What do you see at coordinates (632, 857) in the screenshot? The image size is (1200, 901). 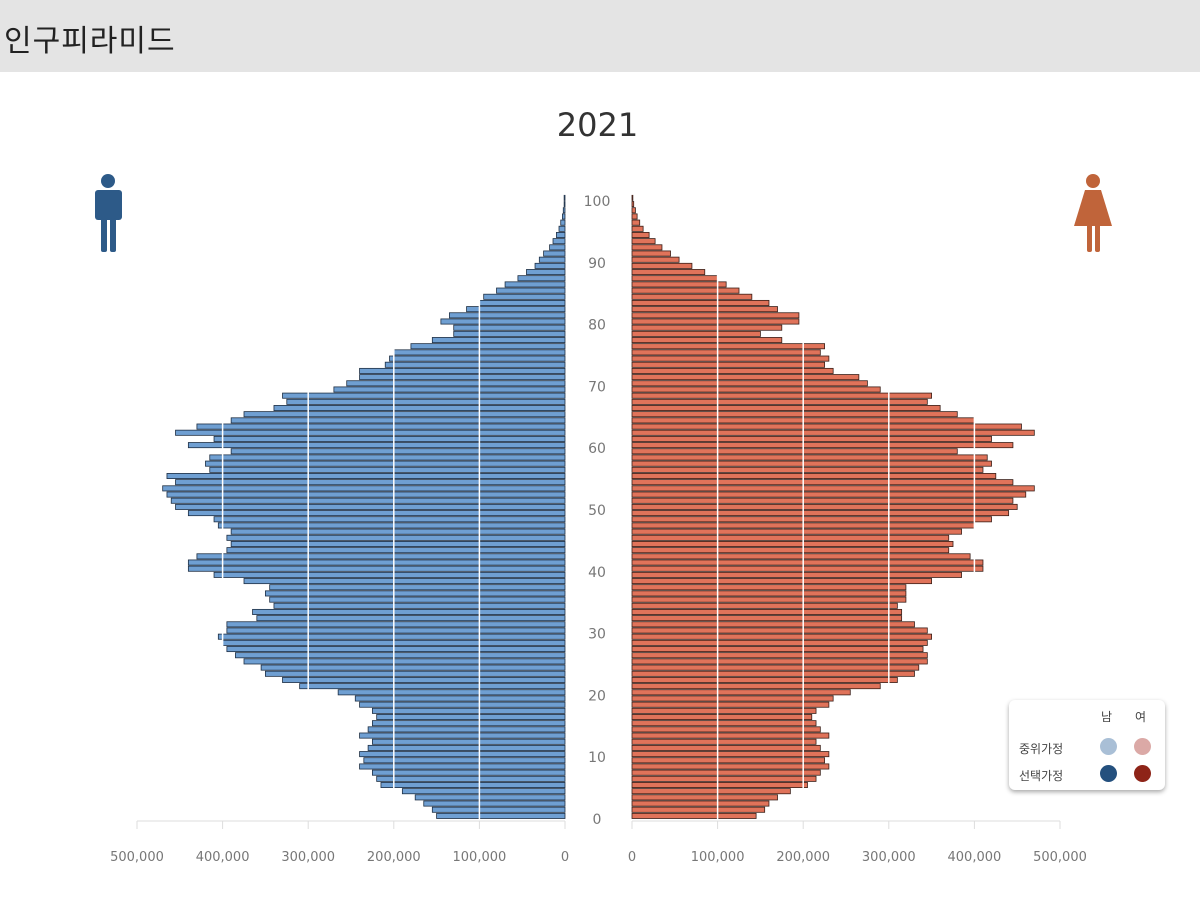 I see `x-tick-label-female: 0` at bounding box center [632, 857].